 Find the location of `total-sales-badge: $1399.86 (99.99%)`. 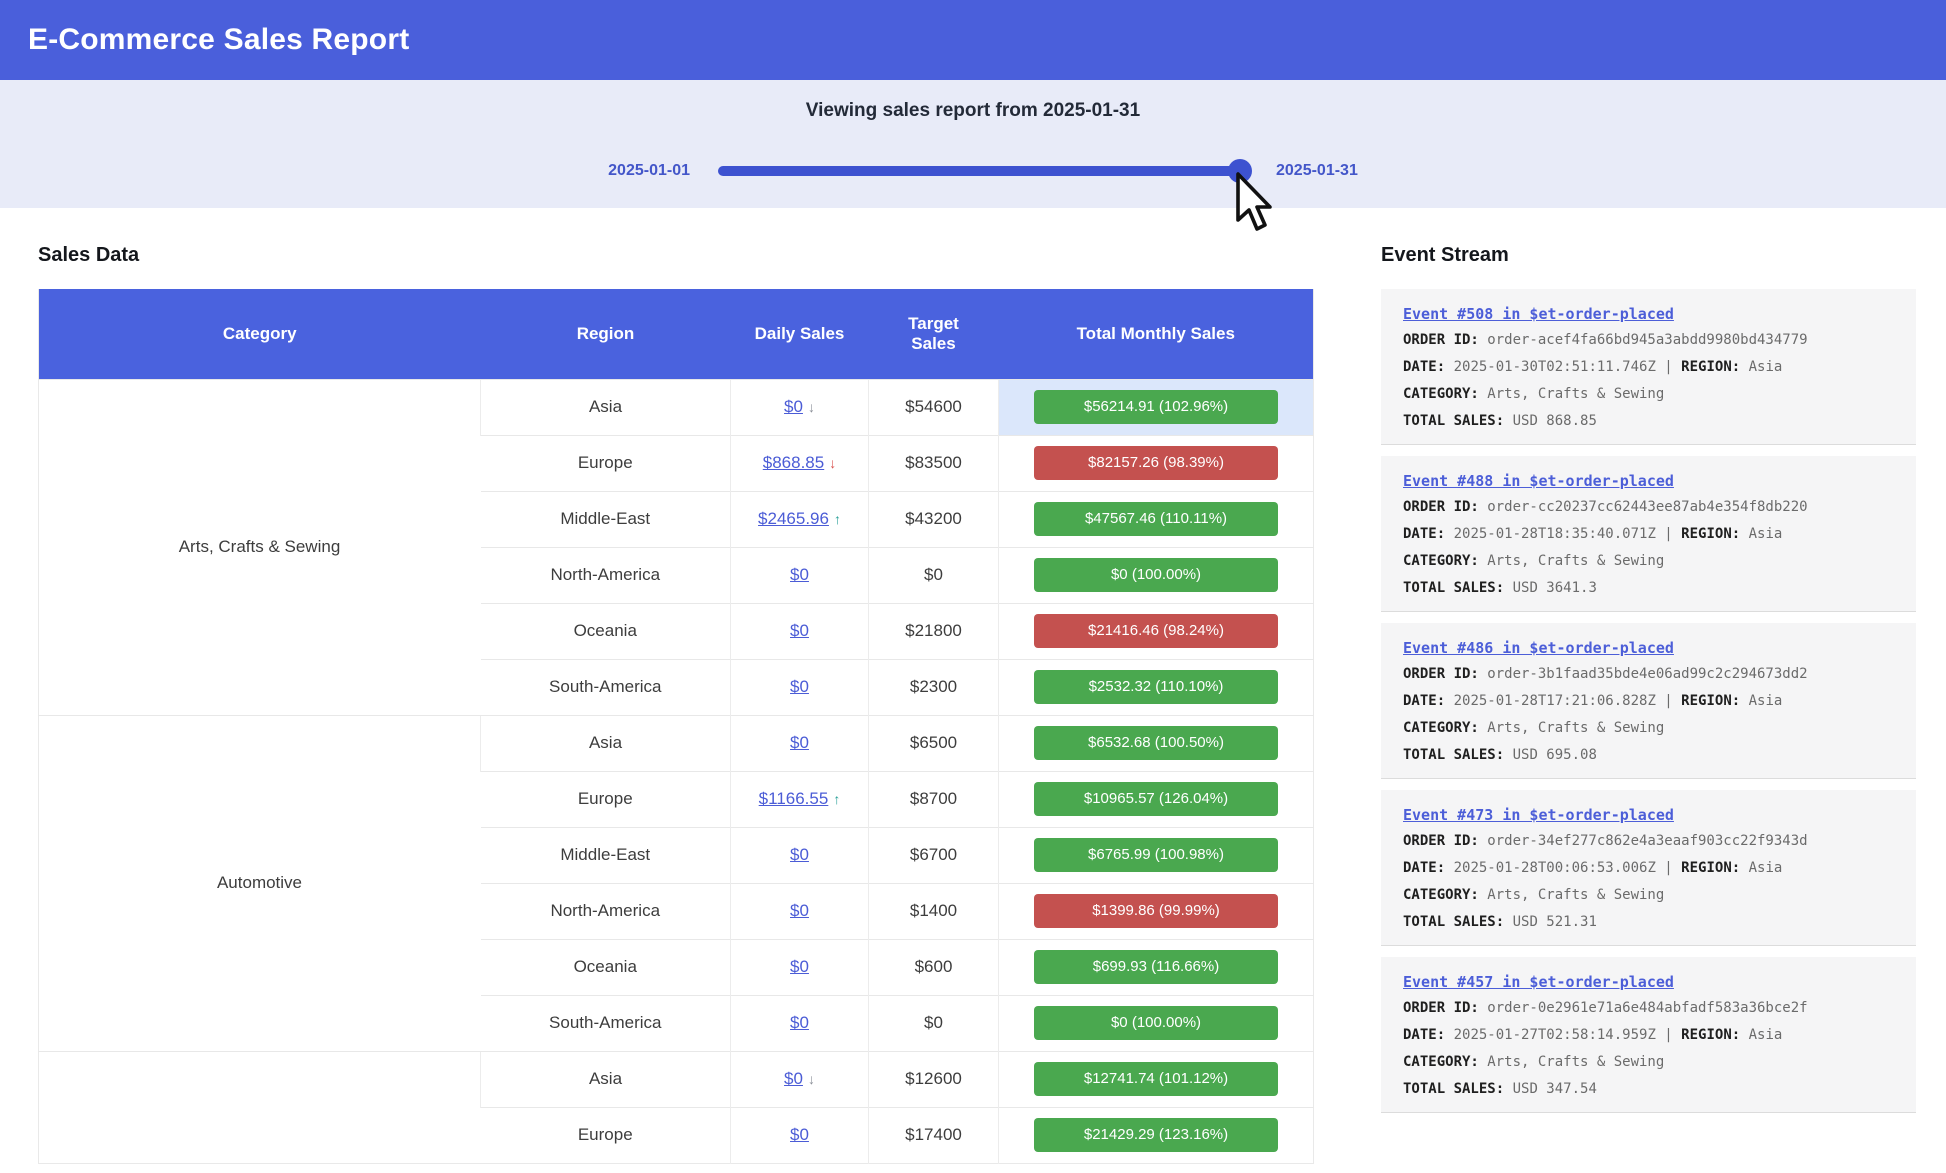

total-sales-badge: $1399.86 (99.99%) is located at coordinates (1156, 911).